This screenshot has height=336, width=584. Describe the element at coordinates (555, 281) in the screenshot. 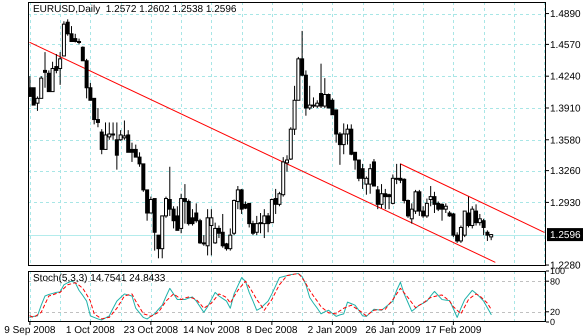

I see `y-tick-label: 80` at that location.